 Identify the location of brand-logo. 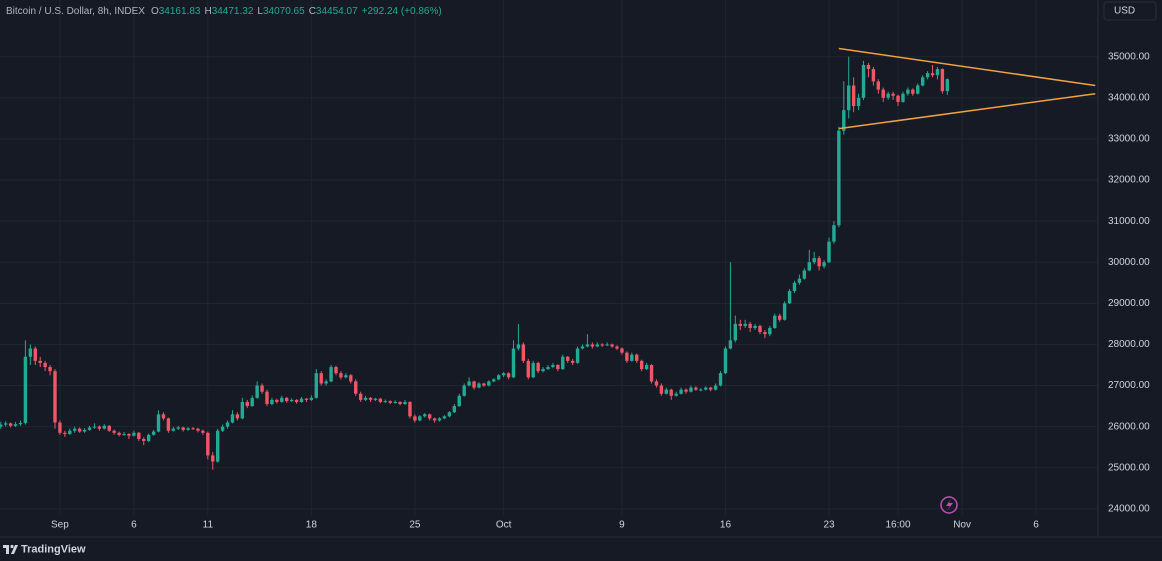
(10, 549).